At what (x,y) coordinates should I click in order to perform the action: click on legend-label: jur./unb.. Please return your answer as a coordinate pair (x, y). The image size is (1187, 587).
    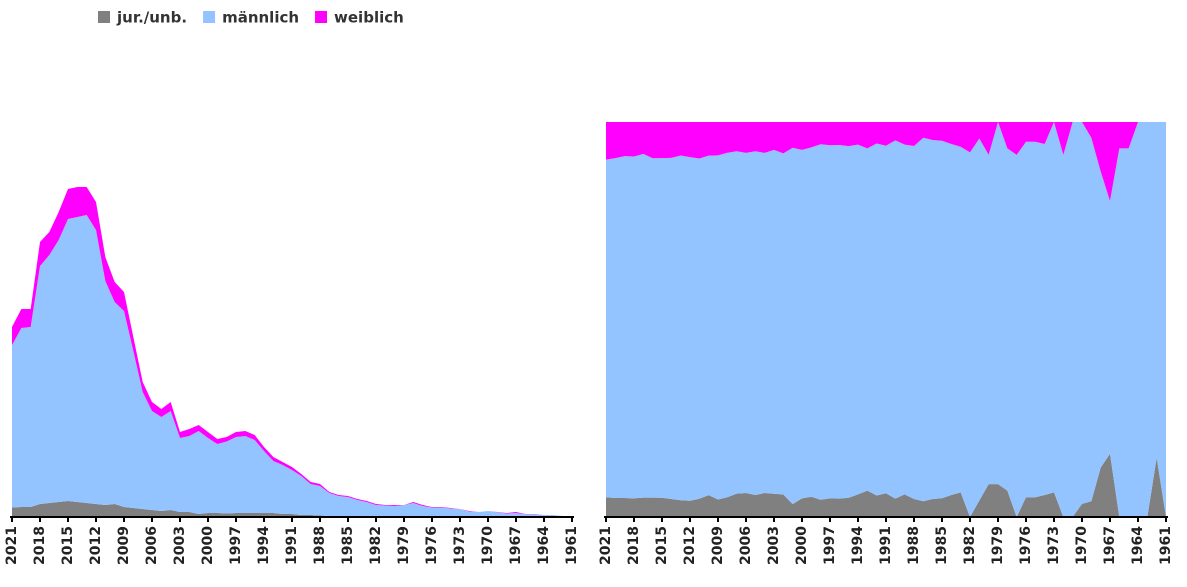
    Looking at the image, I should click on (151, 18).